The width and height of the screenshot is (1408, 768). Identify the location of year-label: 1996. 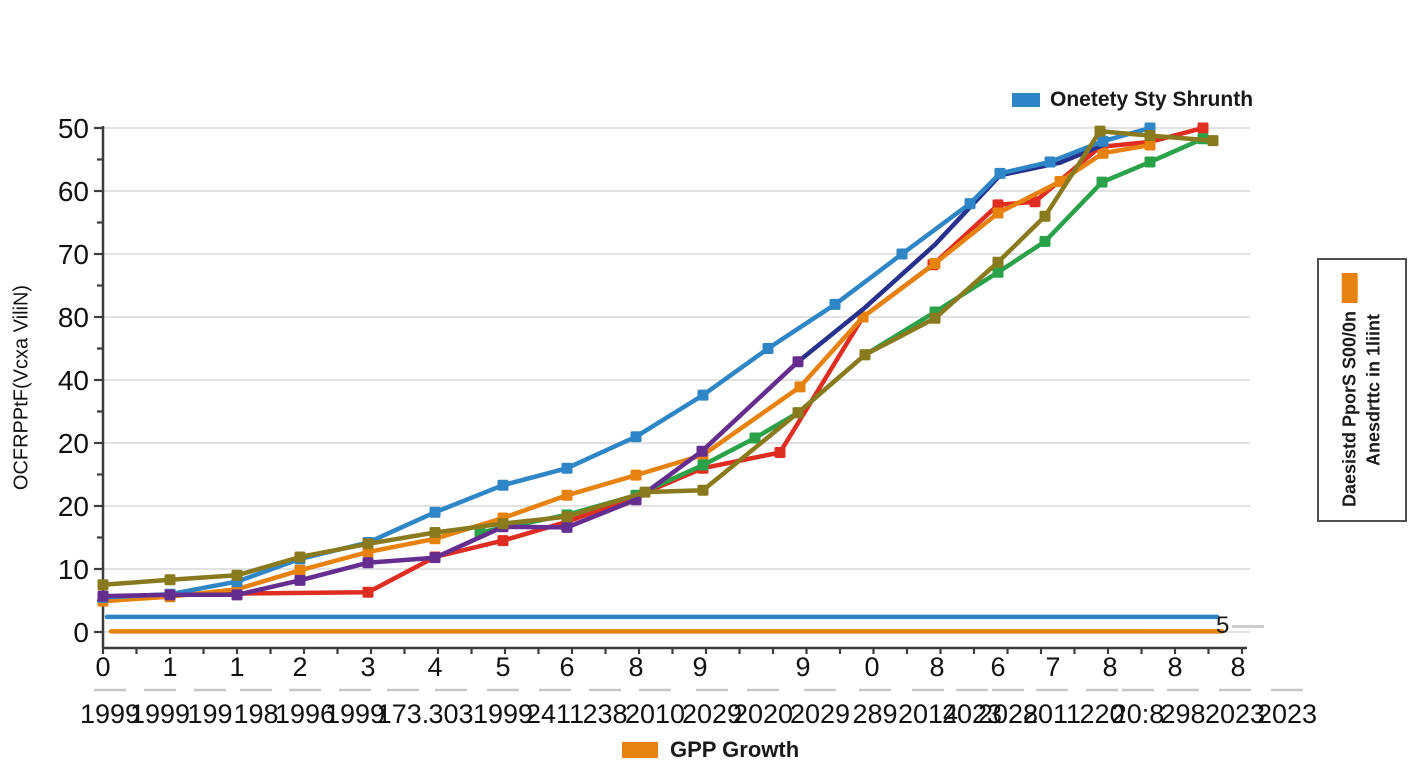
(305, 714).